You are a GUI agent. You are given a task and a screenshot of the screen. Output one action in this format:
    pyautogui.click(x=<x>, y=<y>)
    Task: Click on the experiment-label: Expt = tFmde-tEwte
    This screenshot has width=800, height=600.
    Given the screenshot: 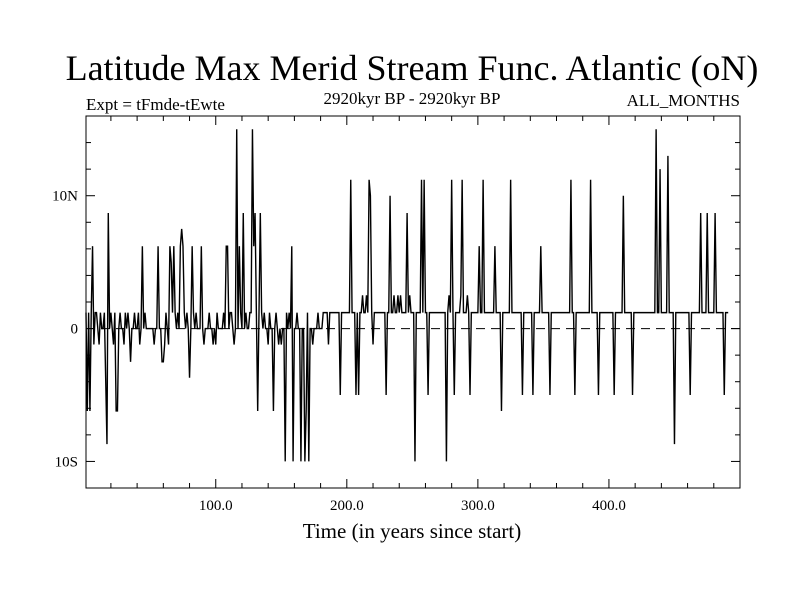 What is the action you would take?
    pyautogui.click(x=155, y=104)
    